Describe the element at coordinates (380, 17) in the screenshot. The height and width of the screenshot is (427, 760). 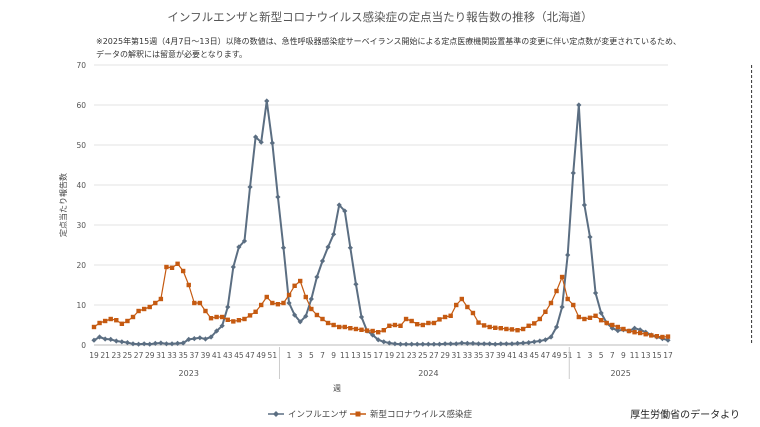
I see `chart-title: インフルエンザと新型コロナウイルス感染症の定点当たり報告数の推移（北海道）` at that location.